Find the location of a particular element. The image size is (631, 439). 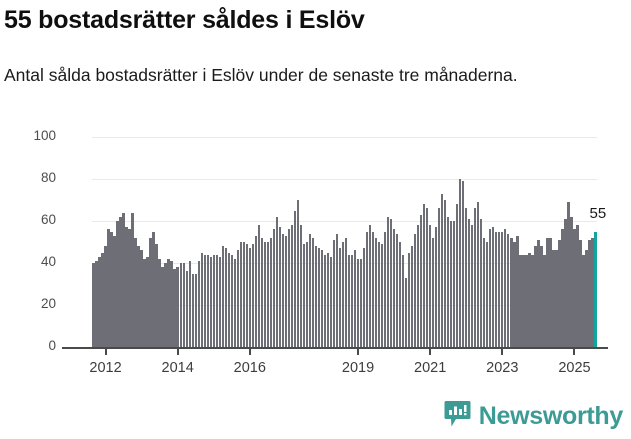

y-axis-tick-label: 80 is located at coordinates (48, 177).